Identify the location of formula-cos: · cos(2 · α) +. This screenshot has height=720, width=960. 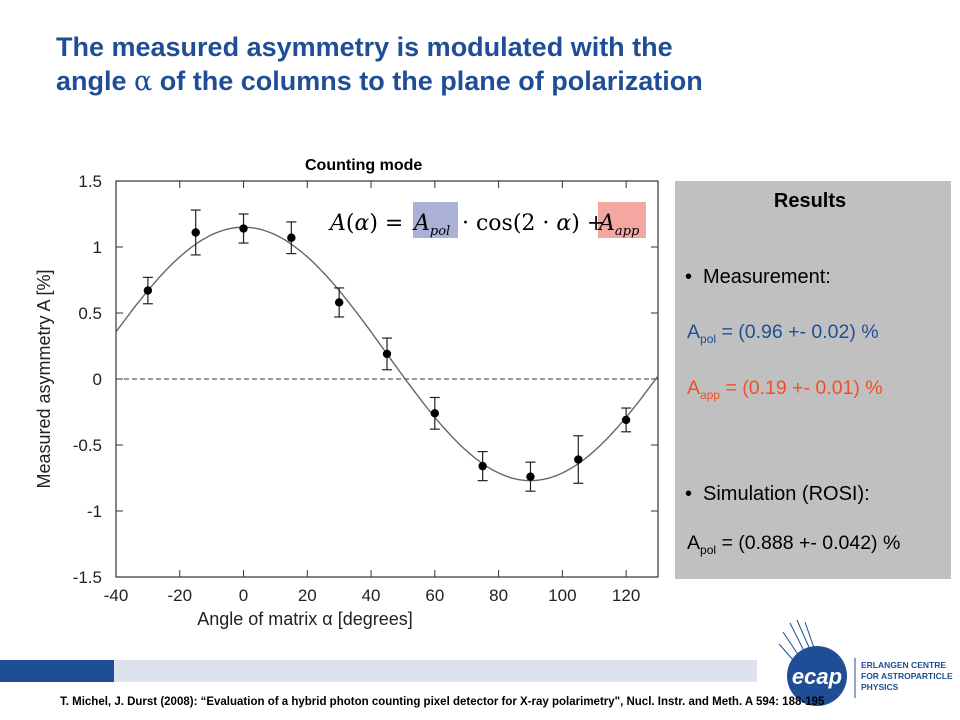
(533, 223).